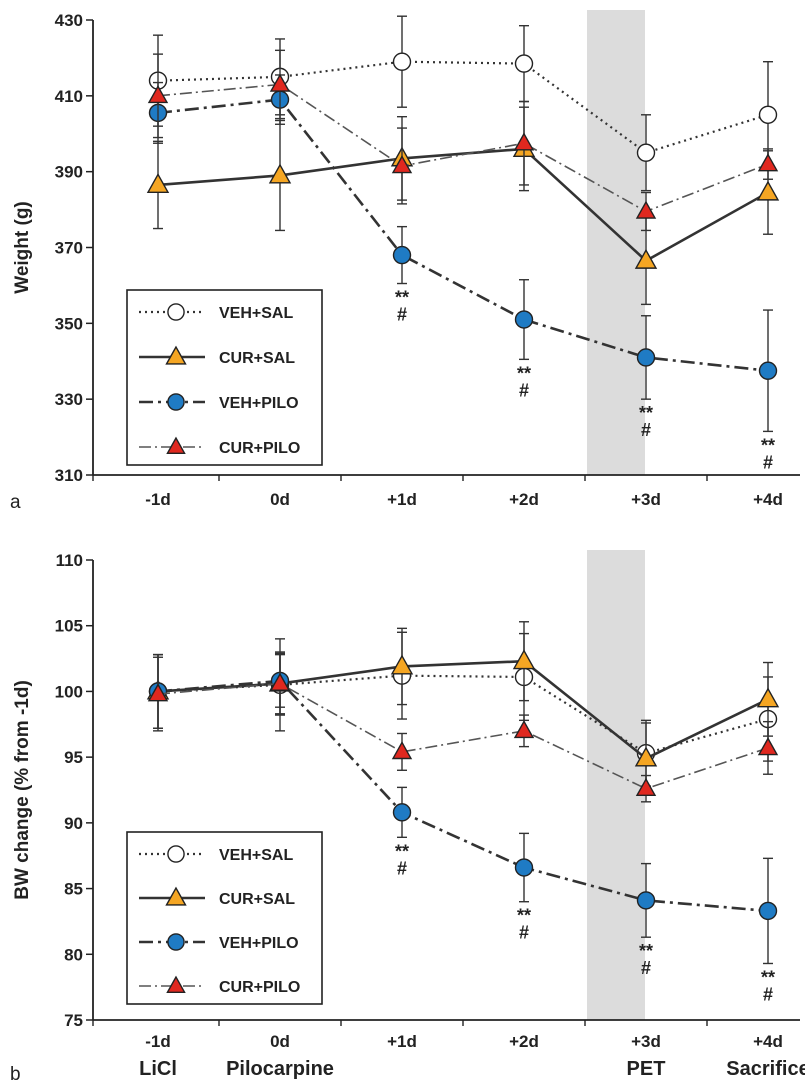 This screenshot has height=1085, width=805. What do you see at coordinates (22, 247) in the screenshot?
I see `y-axis-label: Weight (g)` at bounding box center [22, 247].